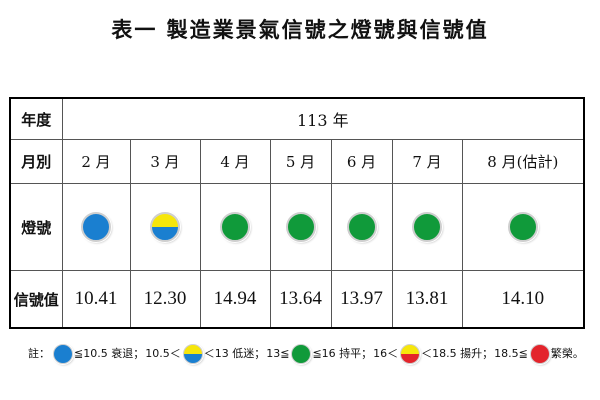  What do you see at coordinates (96, 161) in the screenshot?
I see `month-cell: 2 月` at bounding box center [96, 161].